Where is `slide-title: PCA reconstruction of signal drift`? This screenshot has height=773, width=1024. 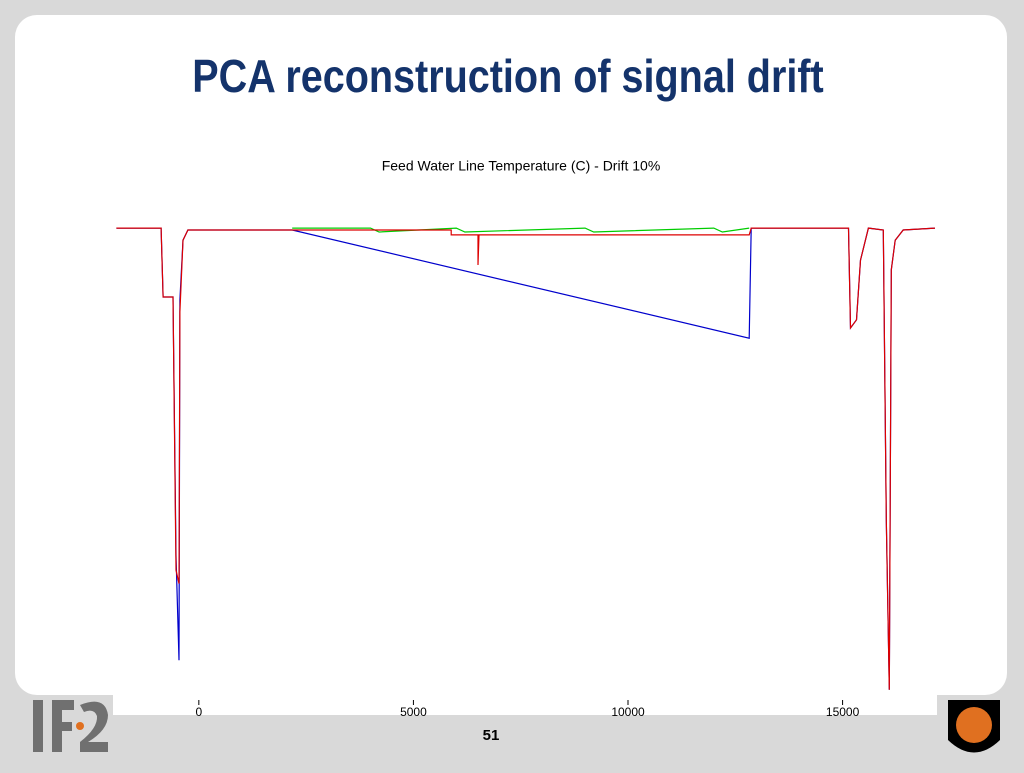 slide-title: PCA reconstruction of signal drift is located at coordinates (507, 76).